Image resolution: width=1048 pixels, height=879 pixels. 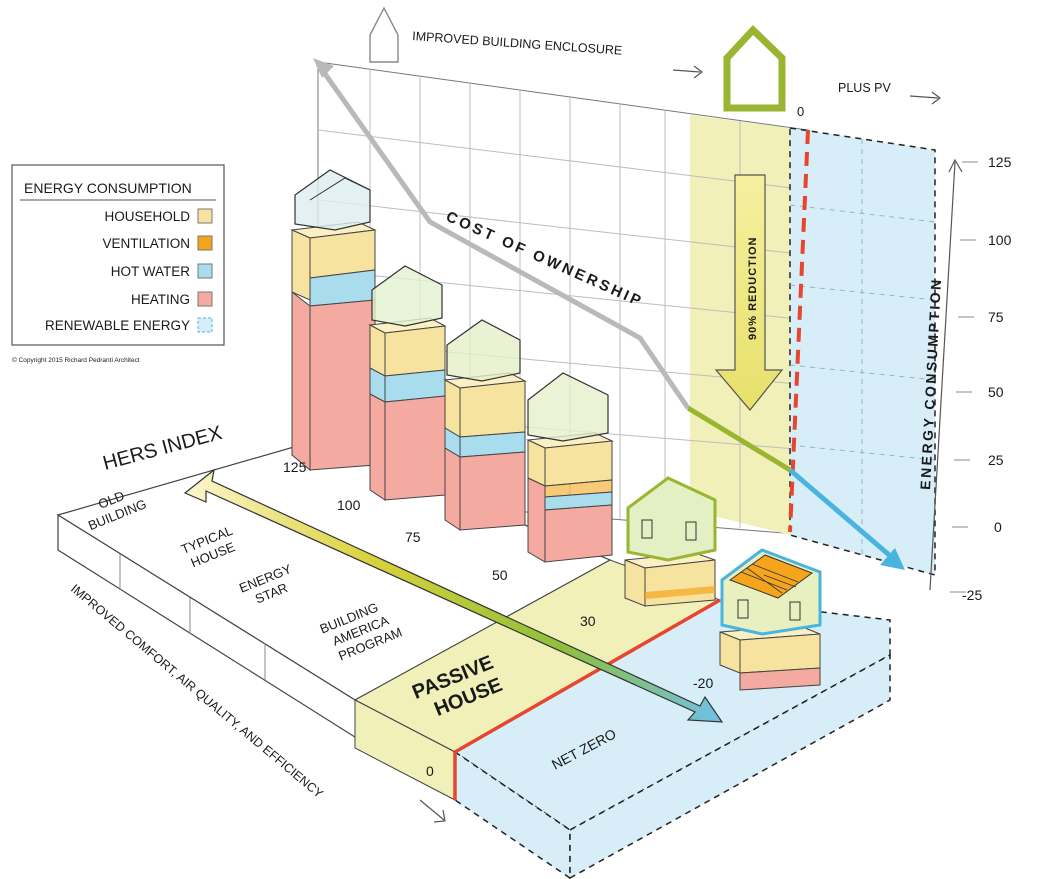 I want to click on reduction-label: 90% REDUCTION, so click(x=753, y=288).